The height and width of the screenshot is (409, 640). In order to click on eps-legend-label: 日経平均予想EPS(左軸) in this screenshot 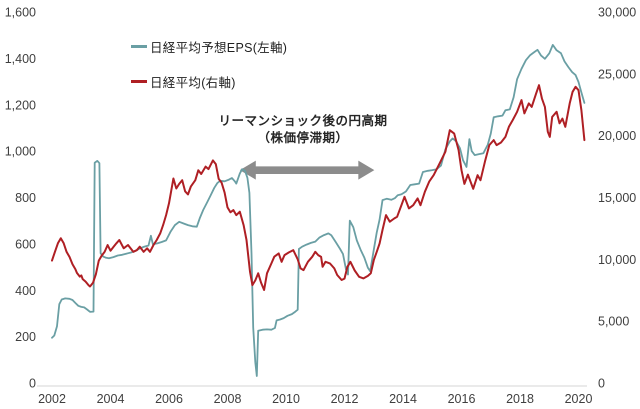, I will do `click(219, 48)`.